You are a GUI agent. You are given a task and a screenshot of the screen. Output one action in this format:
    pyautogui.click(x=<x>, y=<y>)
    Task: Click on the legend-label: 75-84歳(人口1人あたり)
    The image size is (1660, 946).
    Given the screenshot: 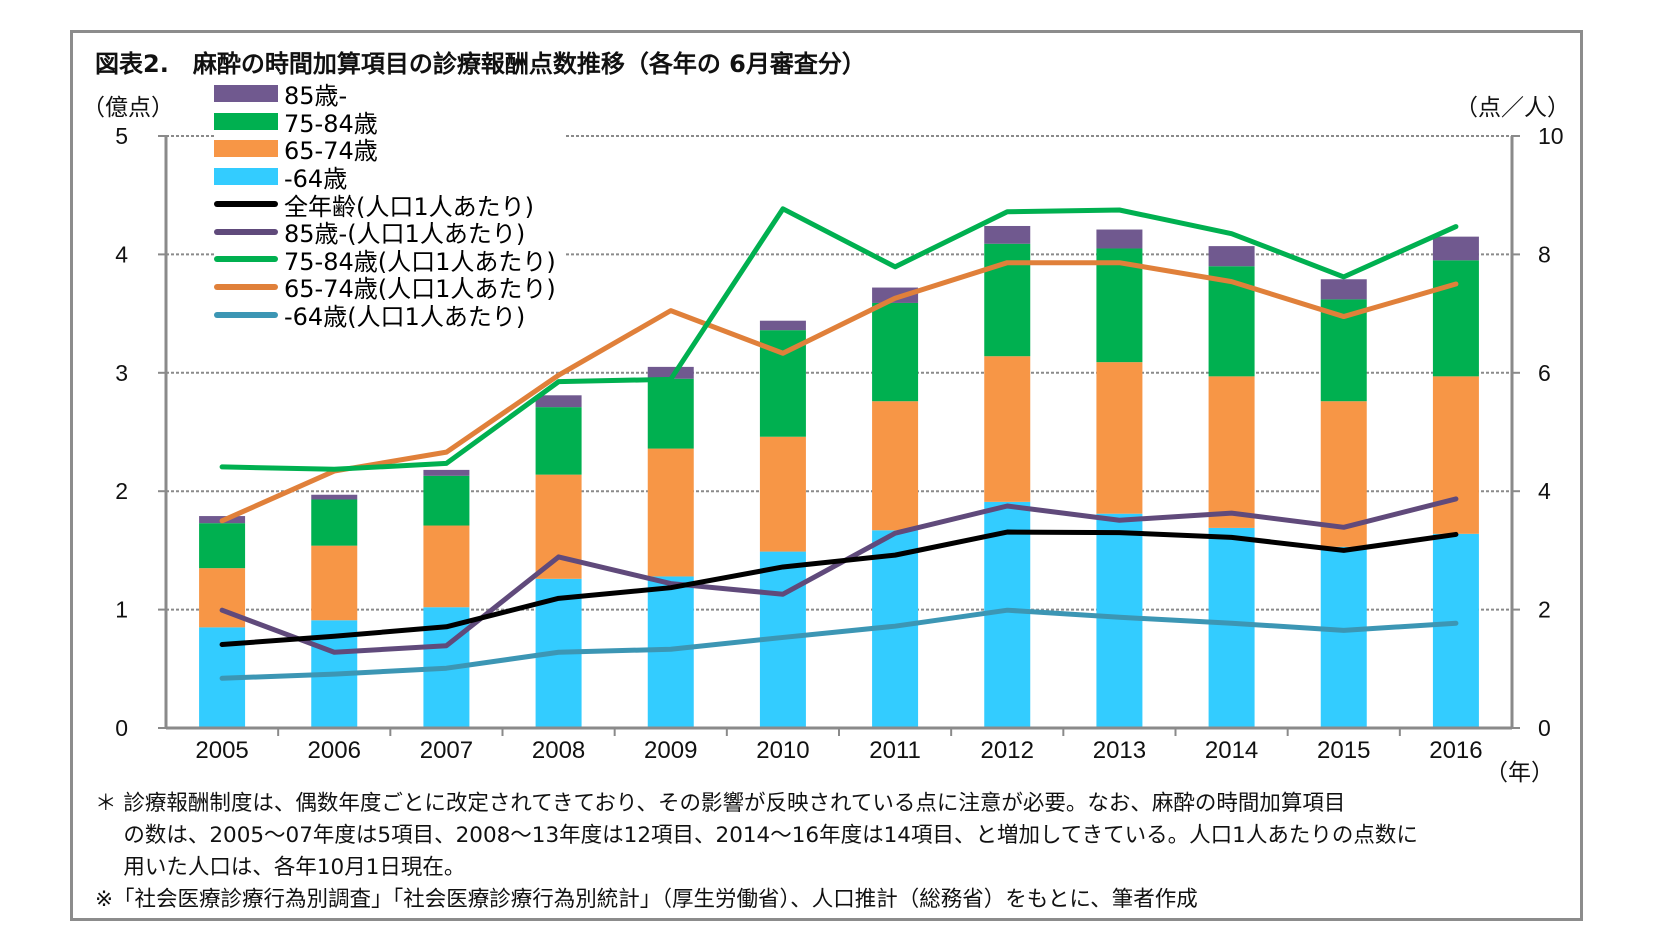 What is the action you would take?
    pyautogui.click(x=420, y=261)
    